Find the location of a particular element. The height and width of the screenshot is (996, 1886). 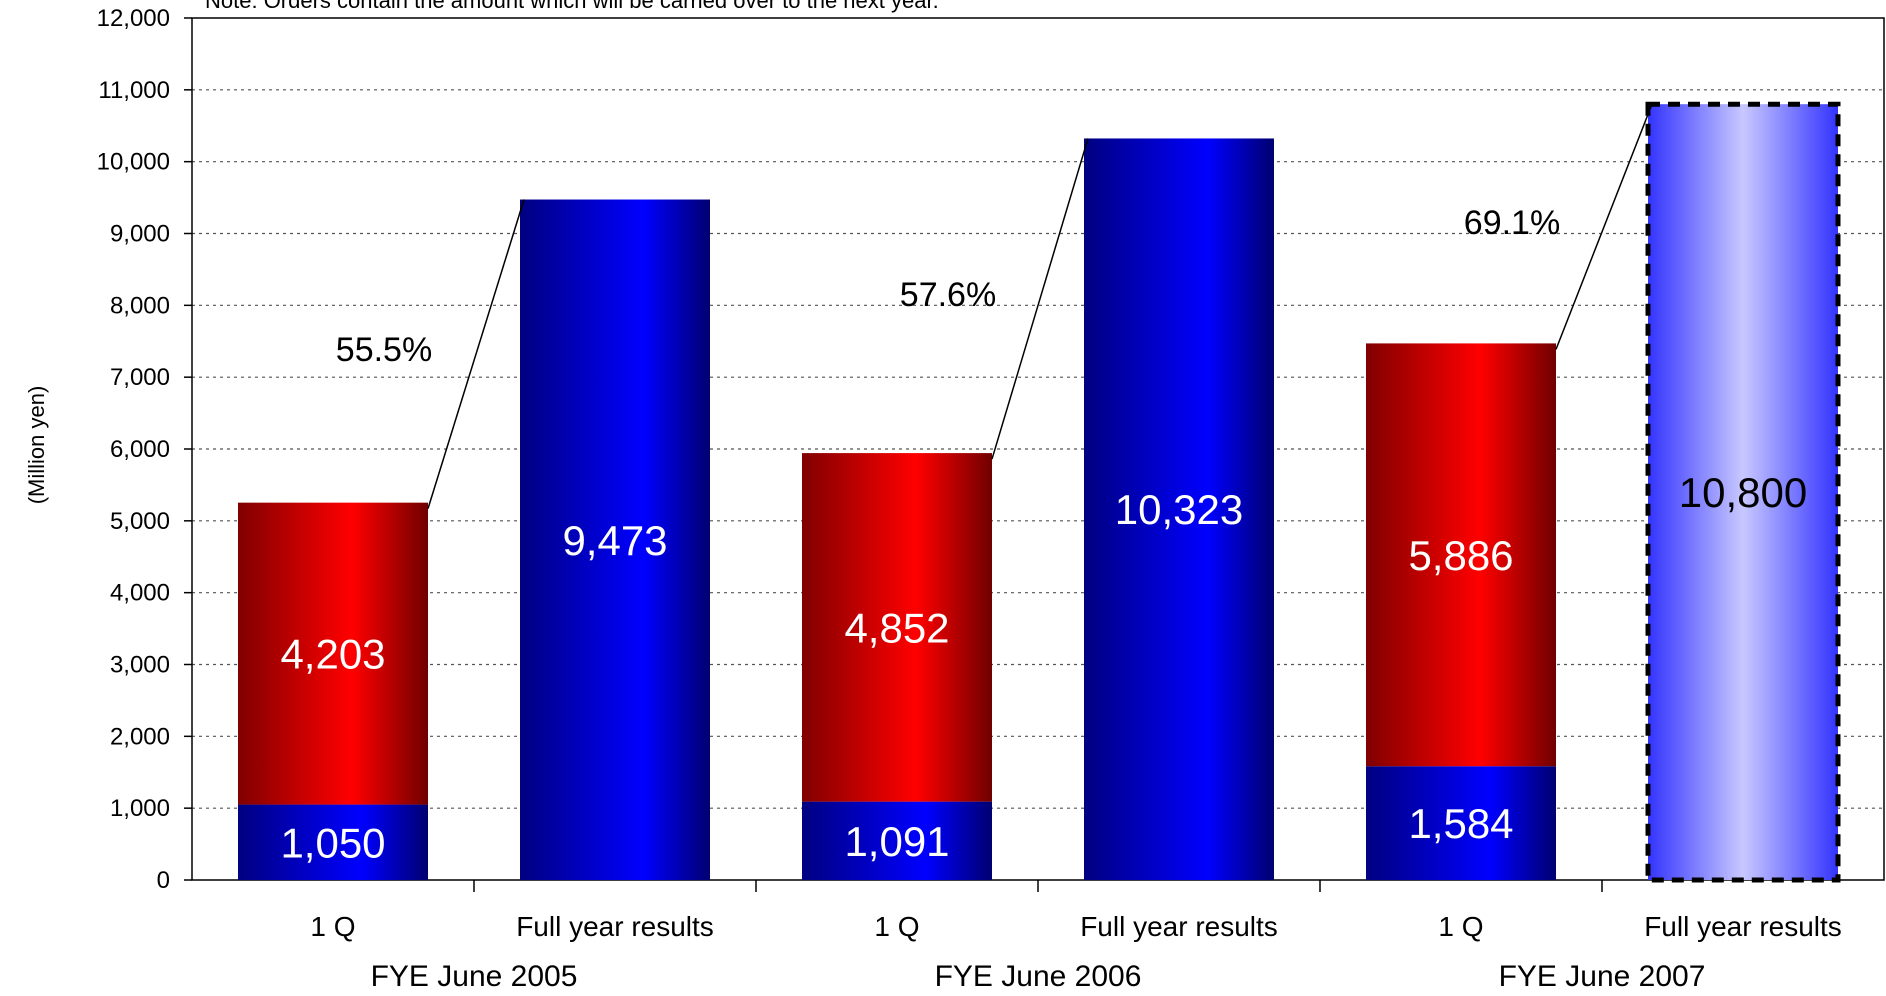

ratio-label: 55.5% is located at coordinates (384, 350).